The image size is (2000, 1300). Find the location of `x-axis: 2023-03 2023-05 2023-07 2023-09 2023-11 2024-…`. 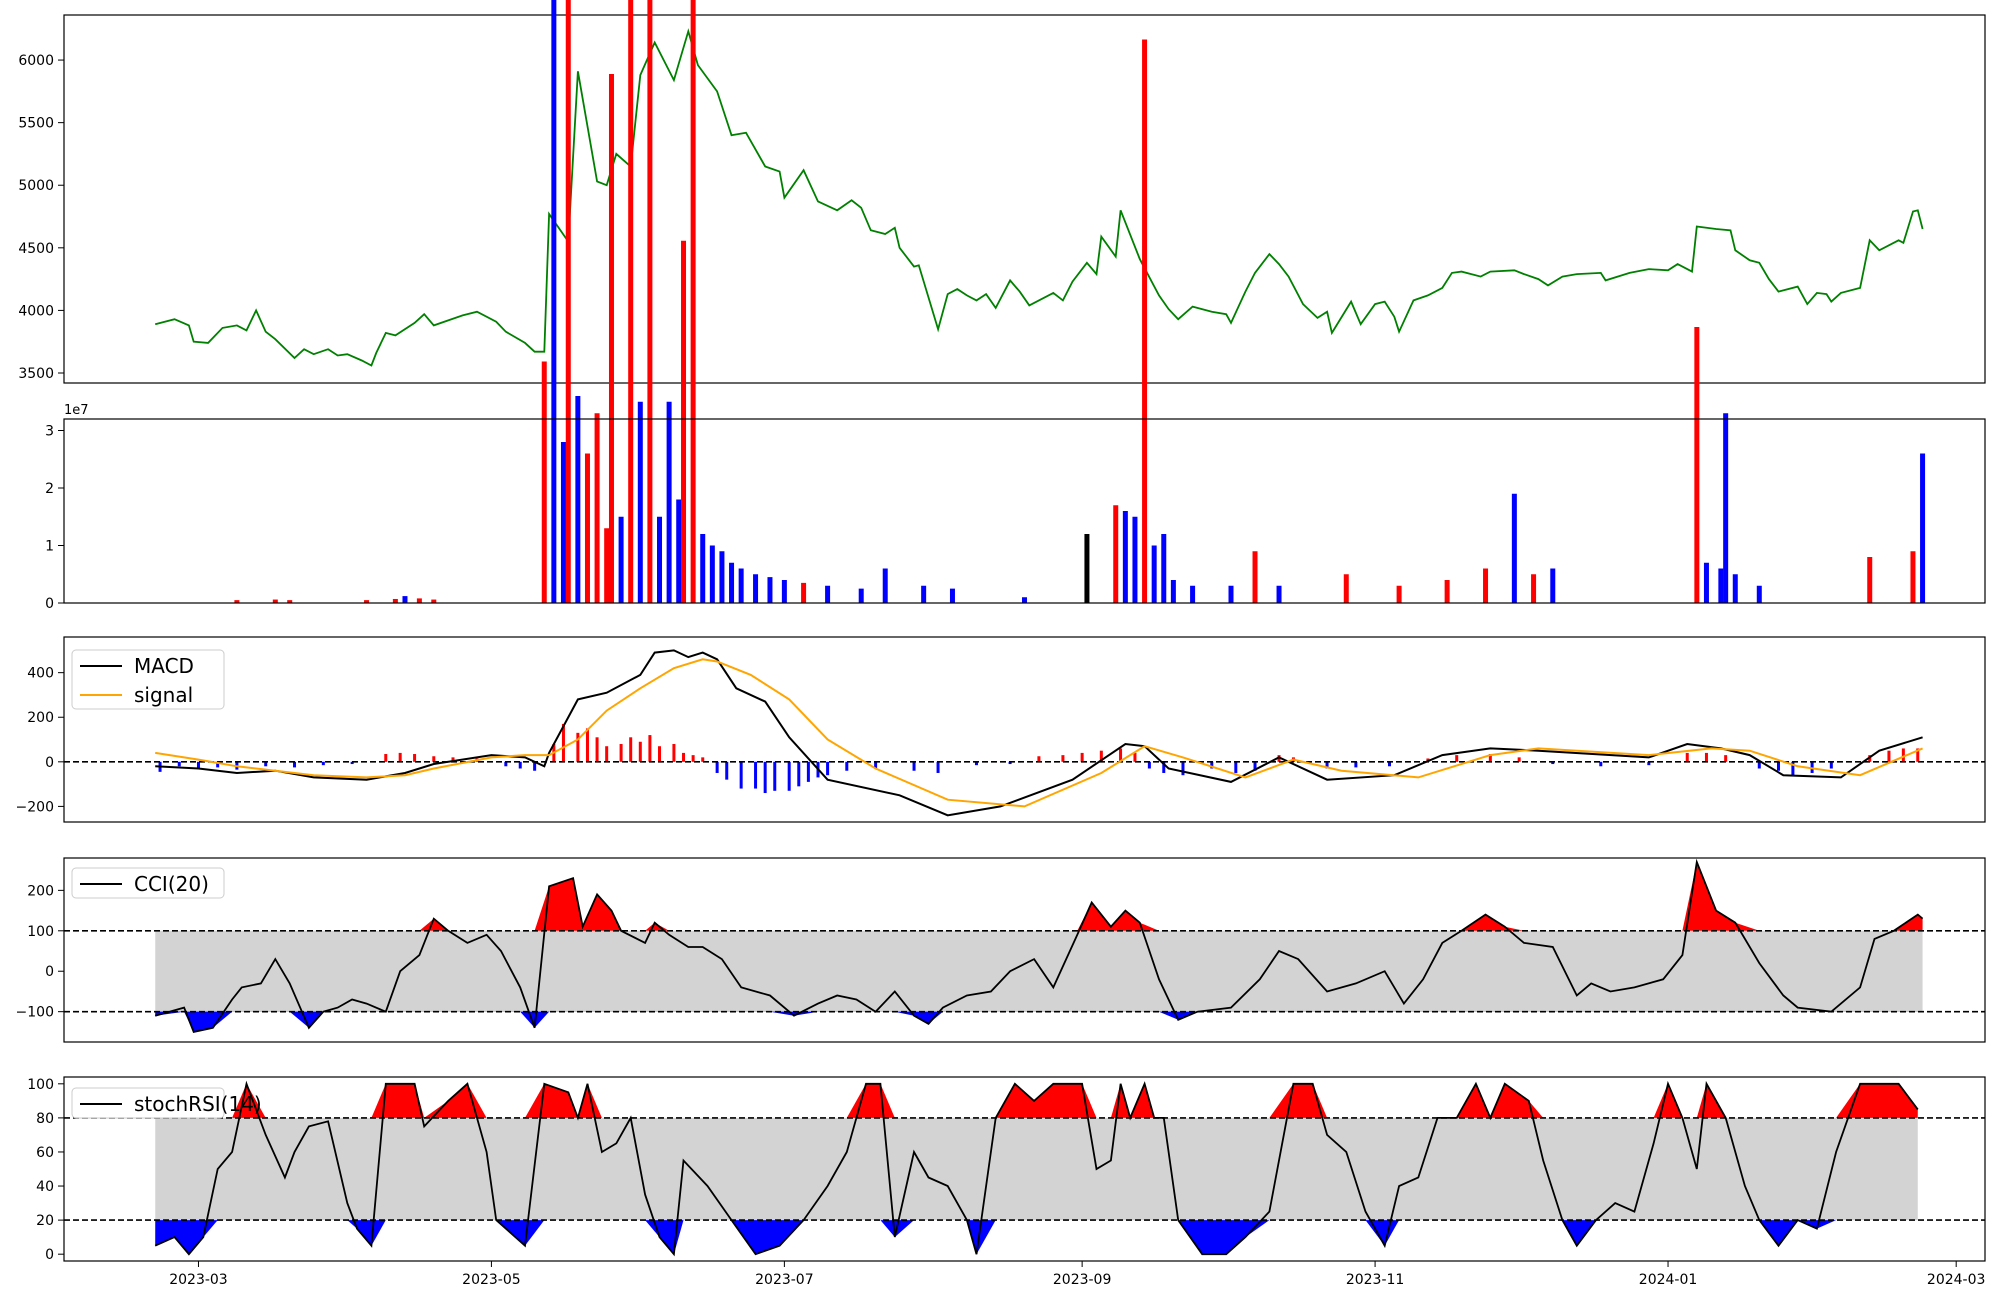

x-axis: 2023-03 2023-05 2023-07 2023-09 2023-11 2024-… is located at coordinates (1077, 1274).